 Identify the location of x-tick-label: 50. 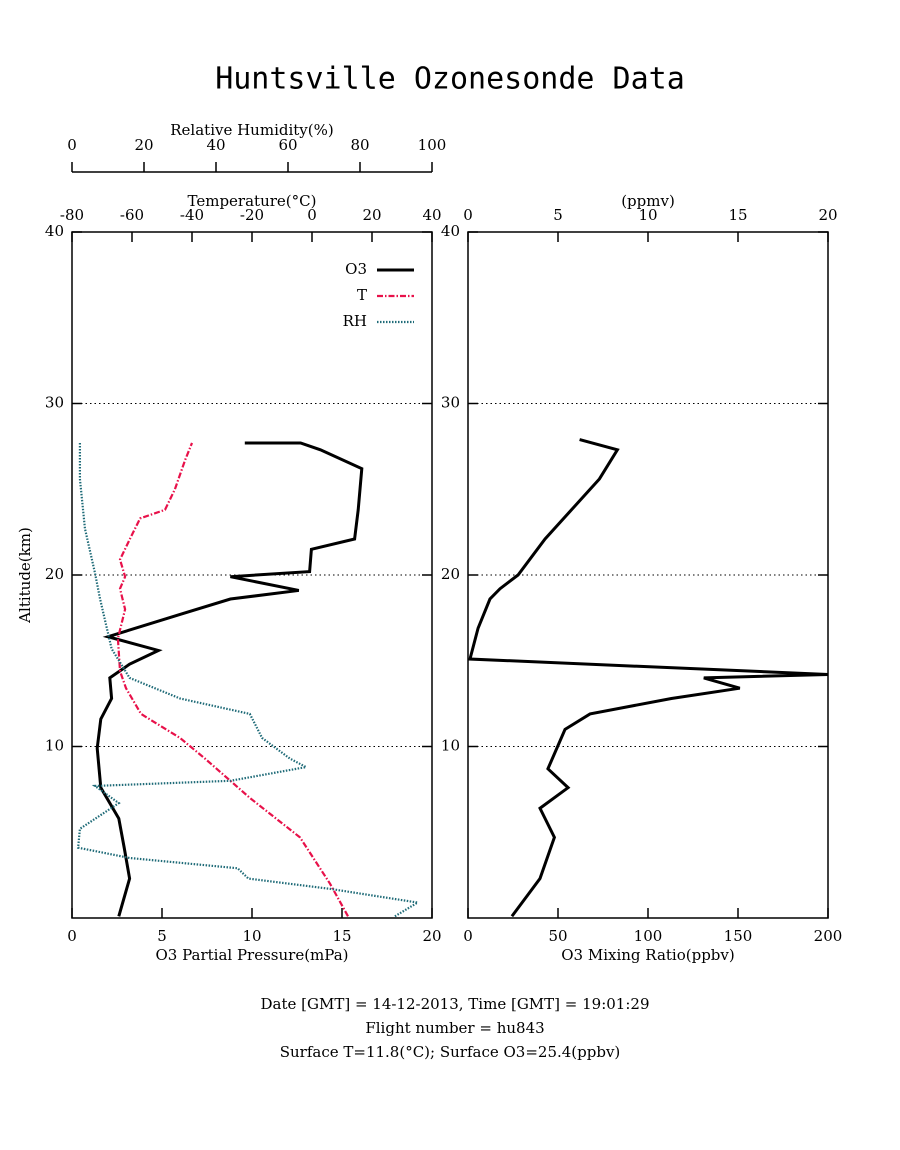
(557, 936).